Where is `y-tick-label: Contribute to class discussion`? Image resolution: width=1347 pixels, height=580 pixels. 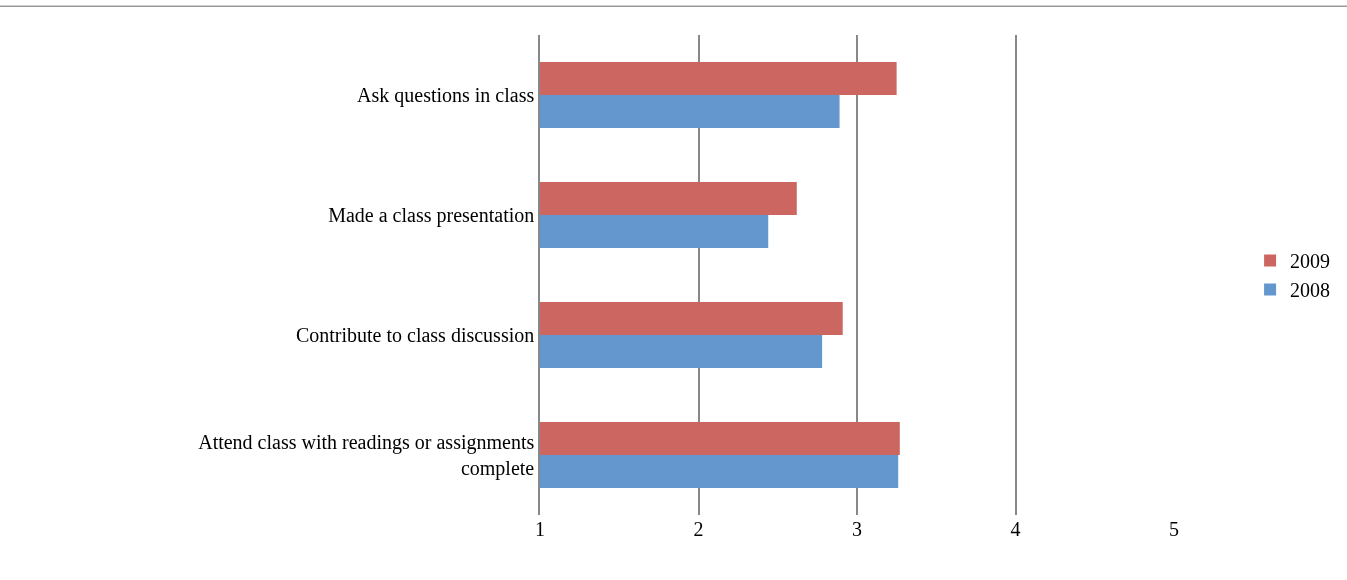 y-tick-label: Contribute to class discussion is located at coordinates (415, 335).